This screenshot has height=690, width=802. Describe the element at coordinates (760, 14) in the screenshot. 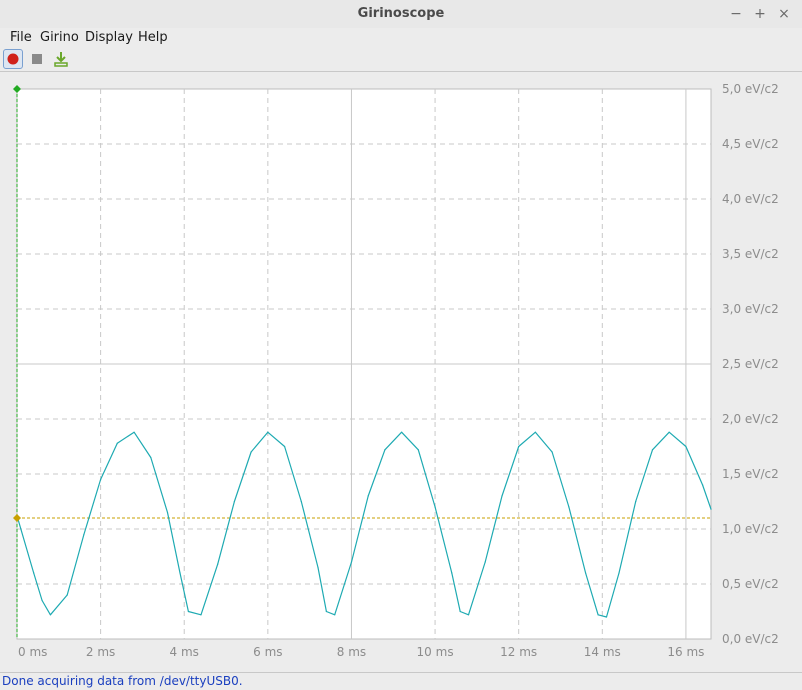

I see `maximize-button: +` at that location.